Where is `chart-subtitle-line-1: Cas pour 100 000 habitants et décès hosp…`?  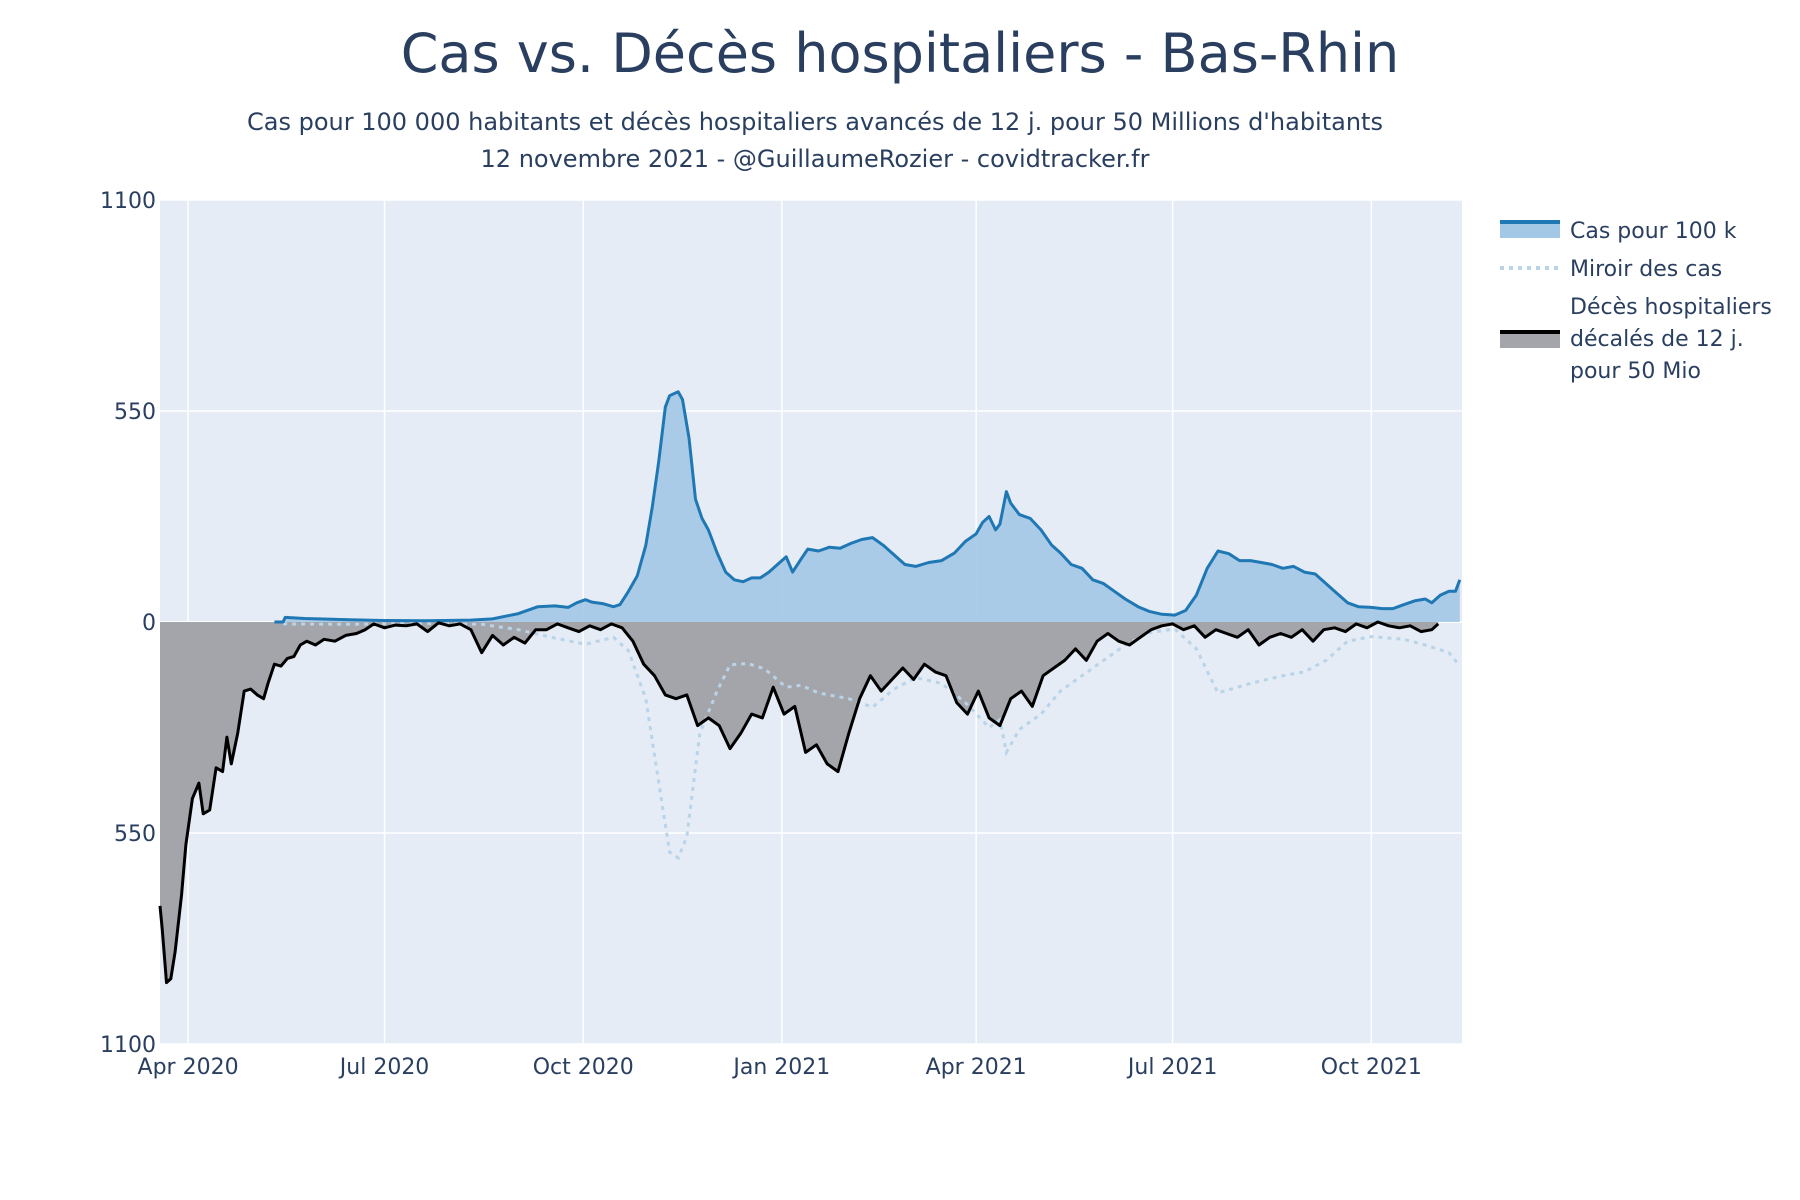
chart-subtitle-line-1: Cas pour 100 000 habitants et décès hosp… is located at coordinates (815, 122).